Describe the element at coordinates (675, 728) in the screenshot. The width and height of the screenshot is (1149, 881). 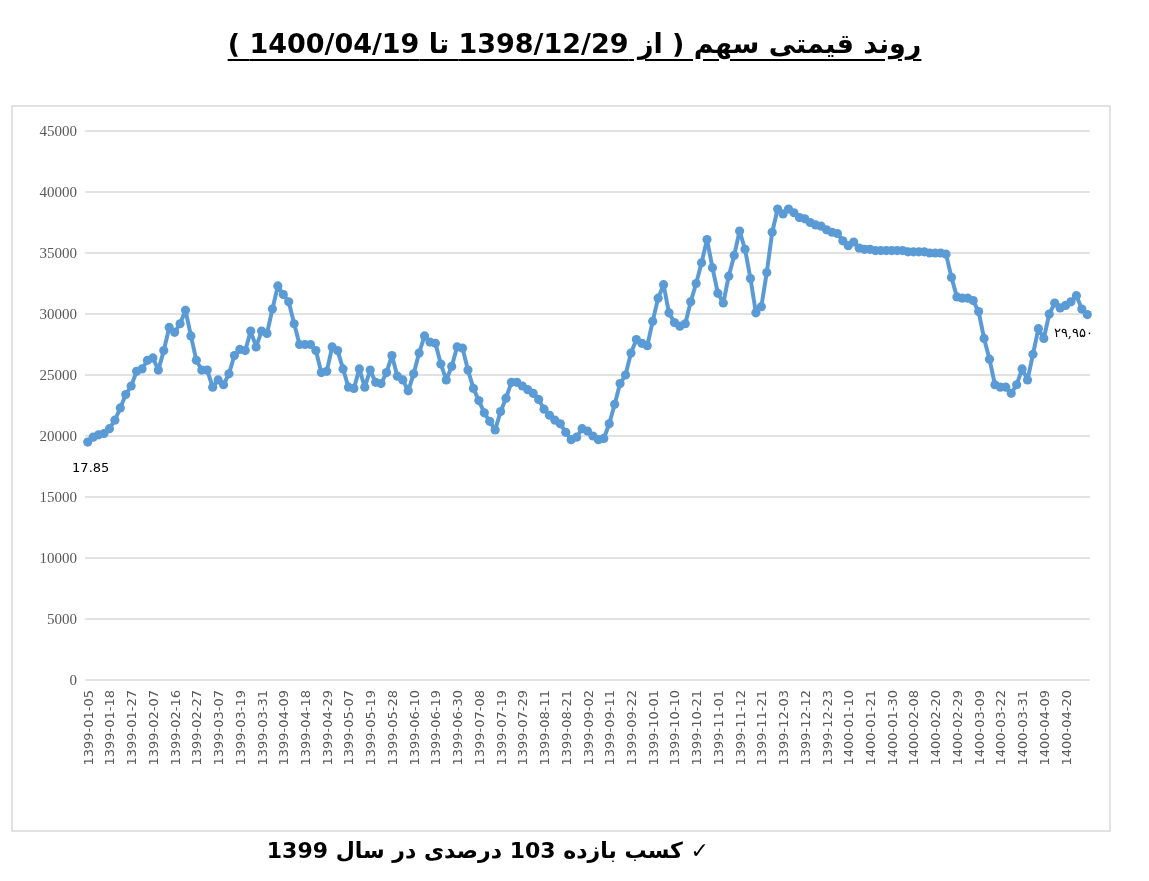
I see `x-tick-label: 1399-10-10` at that location.